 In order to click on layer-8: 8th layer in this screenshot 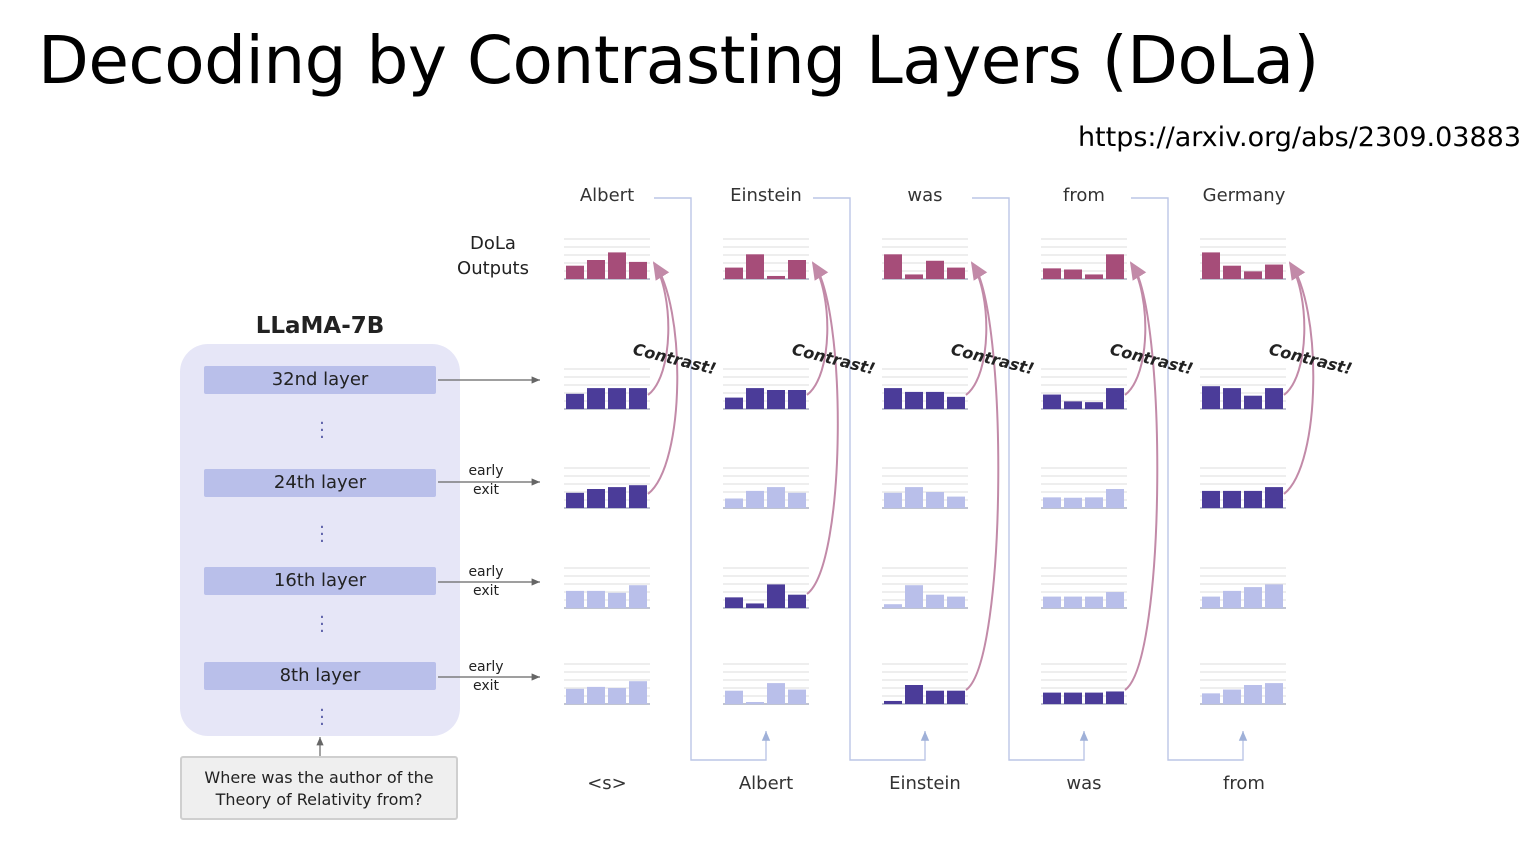, I will do `click(320, 676)`.